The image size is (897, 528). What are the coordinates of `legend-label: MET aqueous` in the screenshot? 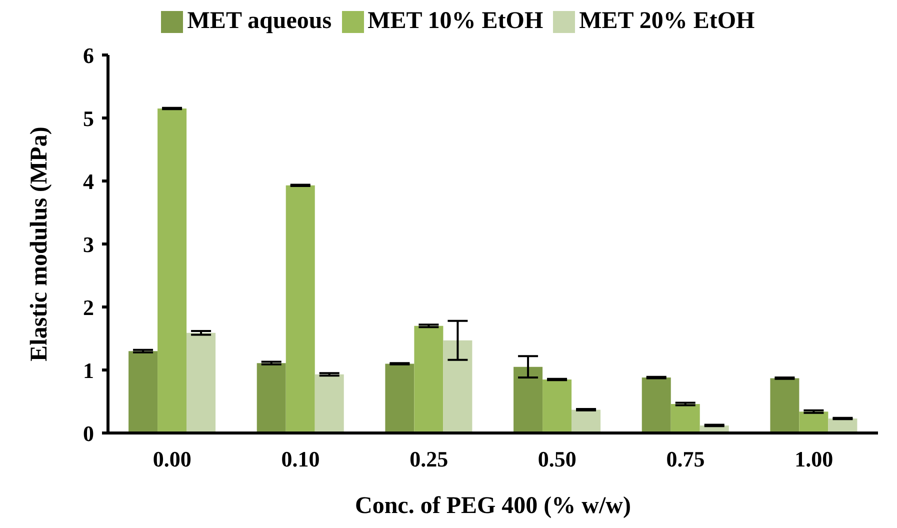 It's located at (259, 21).